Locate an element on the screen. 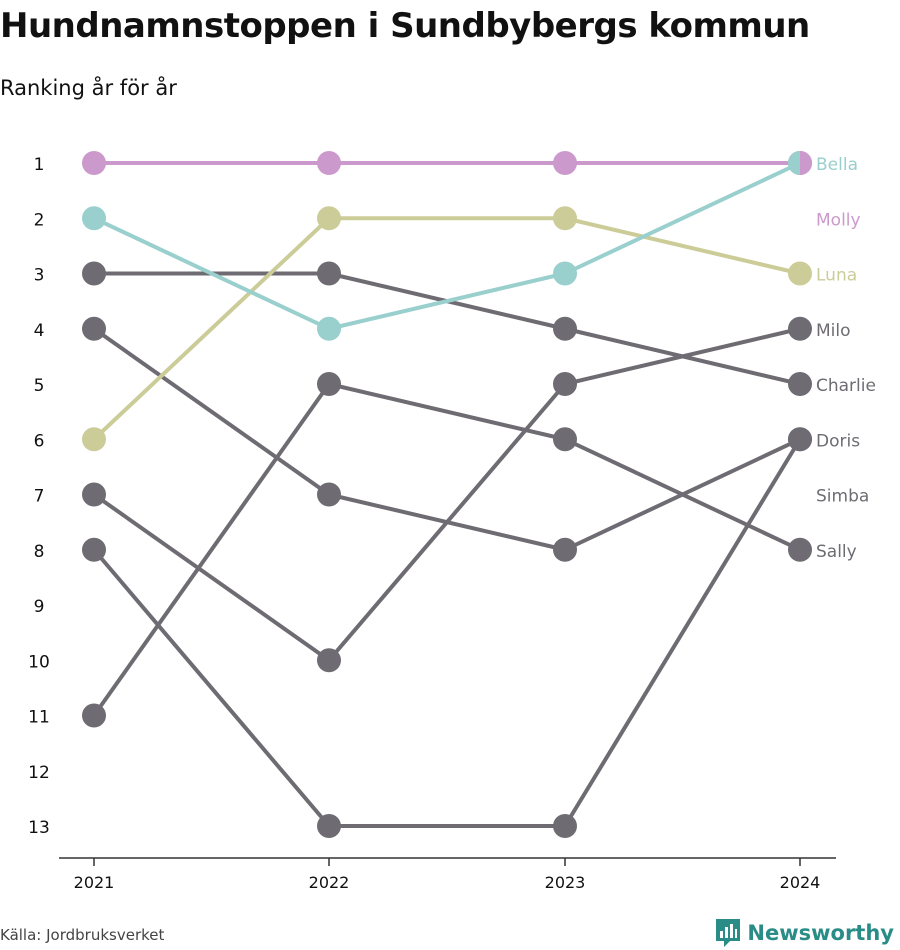 This screenshot has height=950, width=900. end-label: Milo is located at coordinates (833, 331).